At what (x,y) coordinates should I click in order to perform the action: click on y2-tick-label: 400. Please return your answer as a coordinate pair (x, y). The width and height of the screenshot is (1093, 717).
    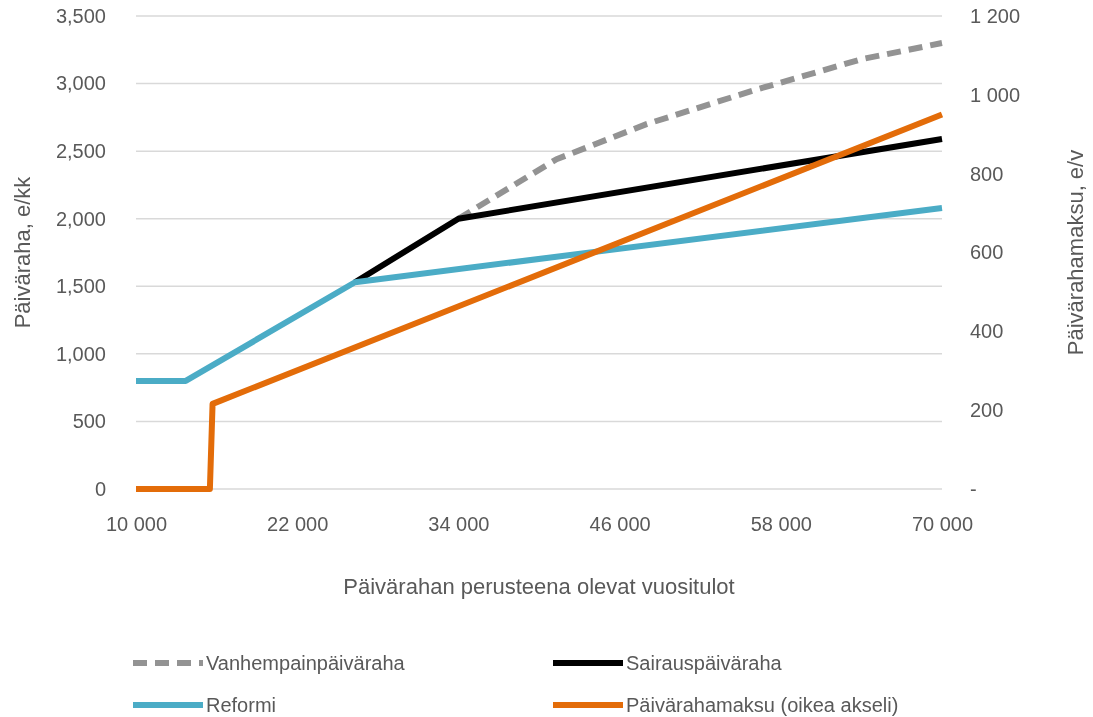
    Looking at the image, I should click on (987, 331).